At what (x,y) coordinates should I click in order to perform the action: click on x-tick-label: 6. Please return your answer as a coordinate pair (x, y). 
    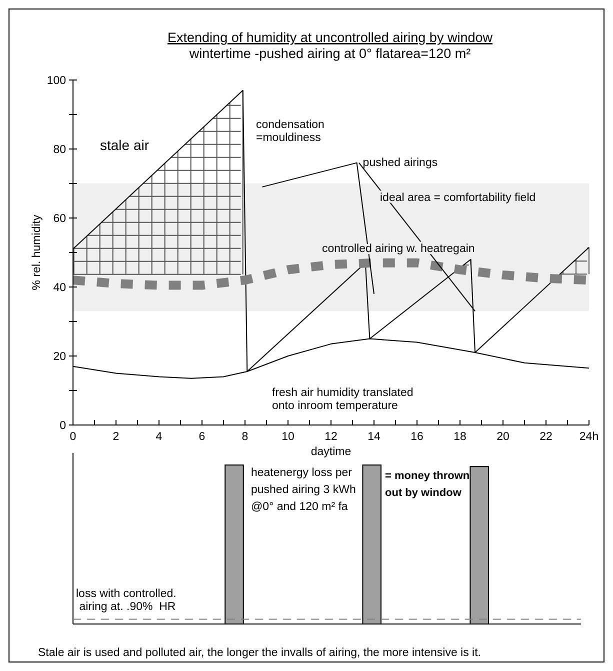
    Looking at the image, I should click on (202, 437).